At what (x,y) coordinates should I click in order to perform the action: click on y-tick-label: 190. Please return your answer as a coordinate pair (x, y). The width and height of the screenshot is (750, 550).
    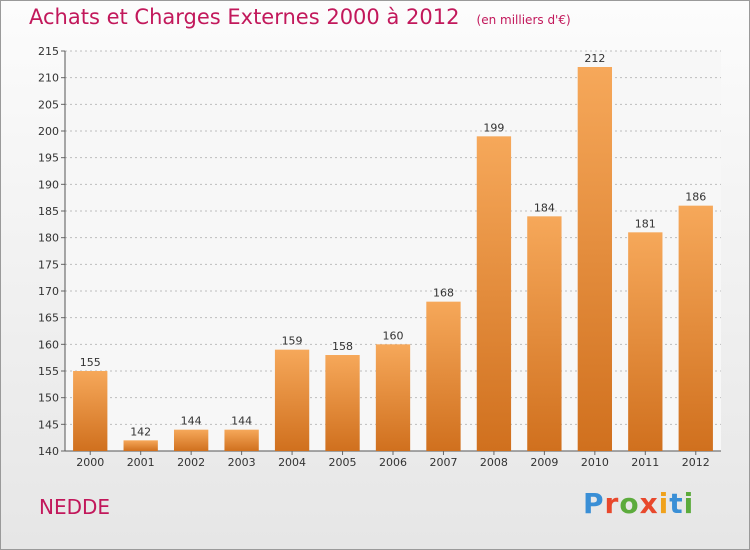
    Looking at the image, I should click on (48, 184).